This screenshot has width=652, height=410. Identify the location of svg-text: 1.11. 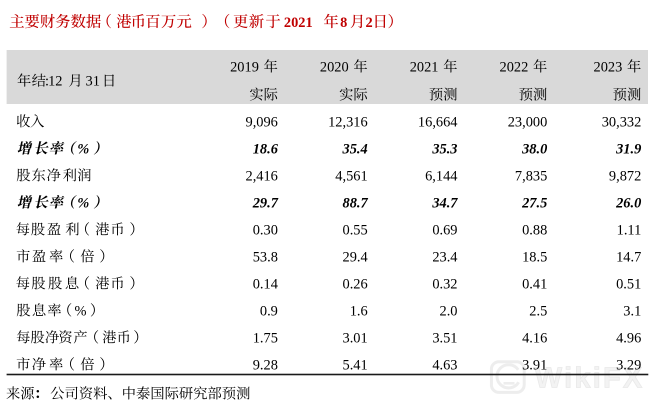
(629, 230).